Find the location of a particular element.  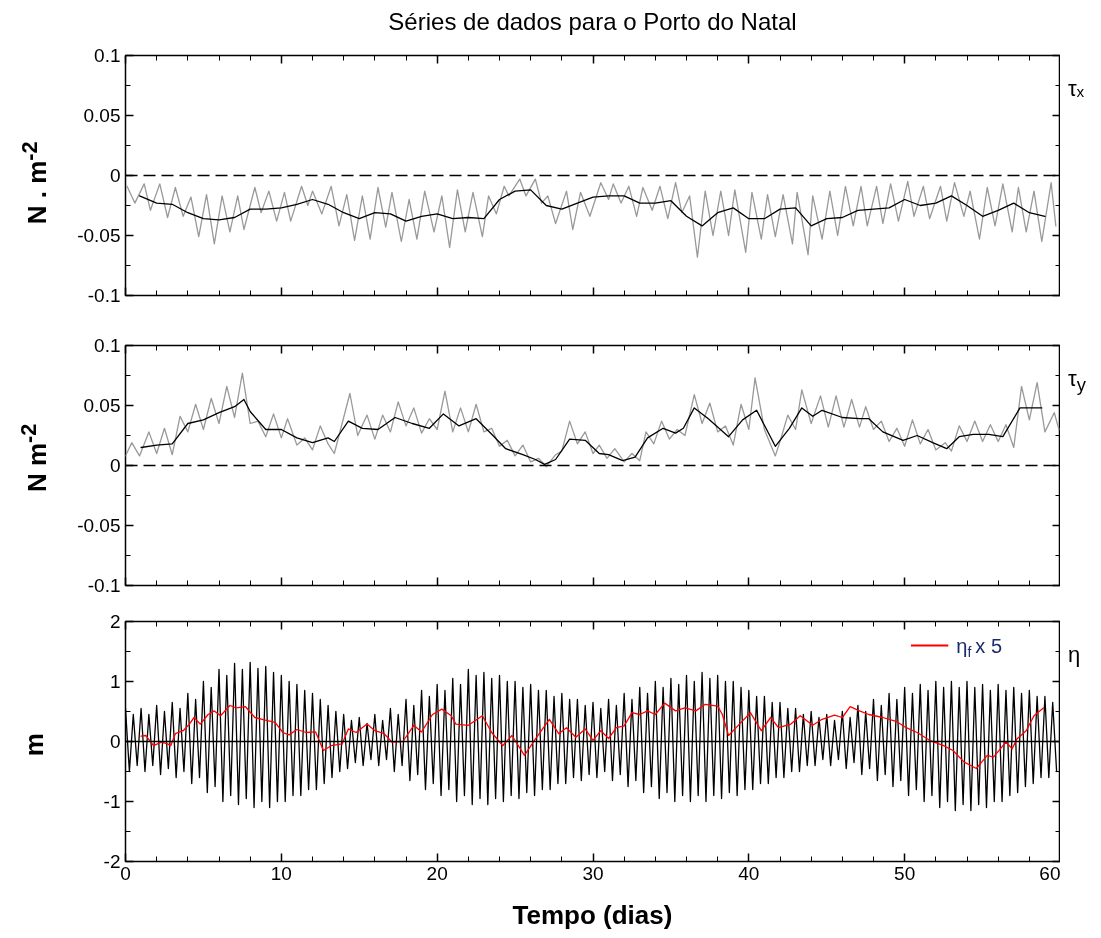

chart-title: Séries de dados para o Porto do Natal is located at coordinates (592, 22).